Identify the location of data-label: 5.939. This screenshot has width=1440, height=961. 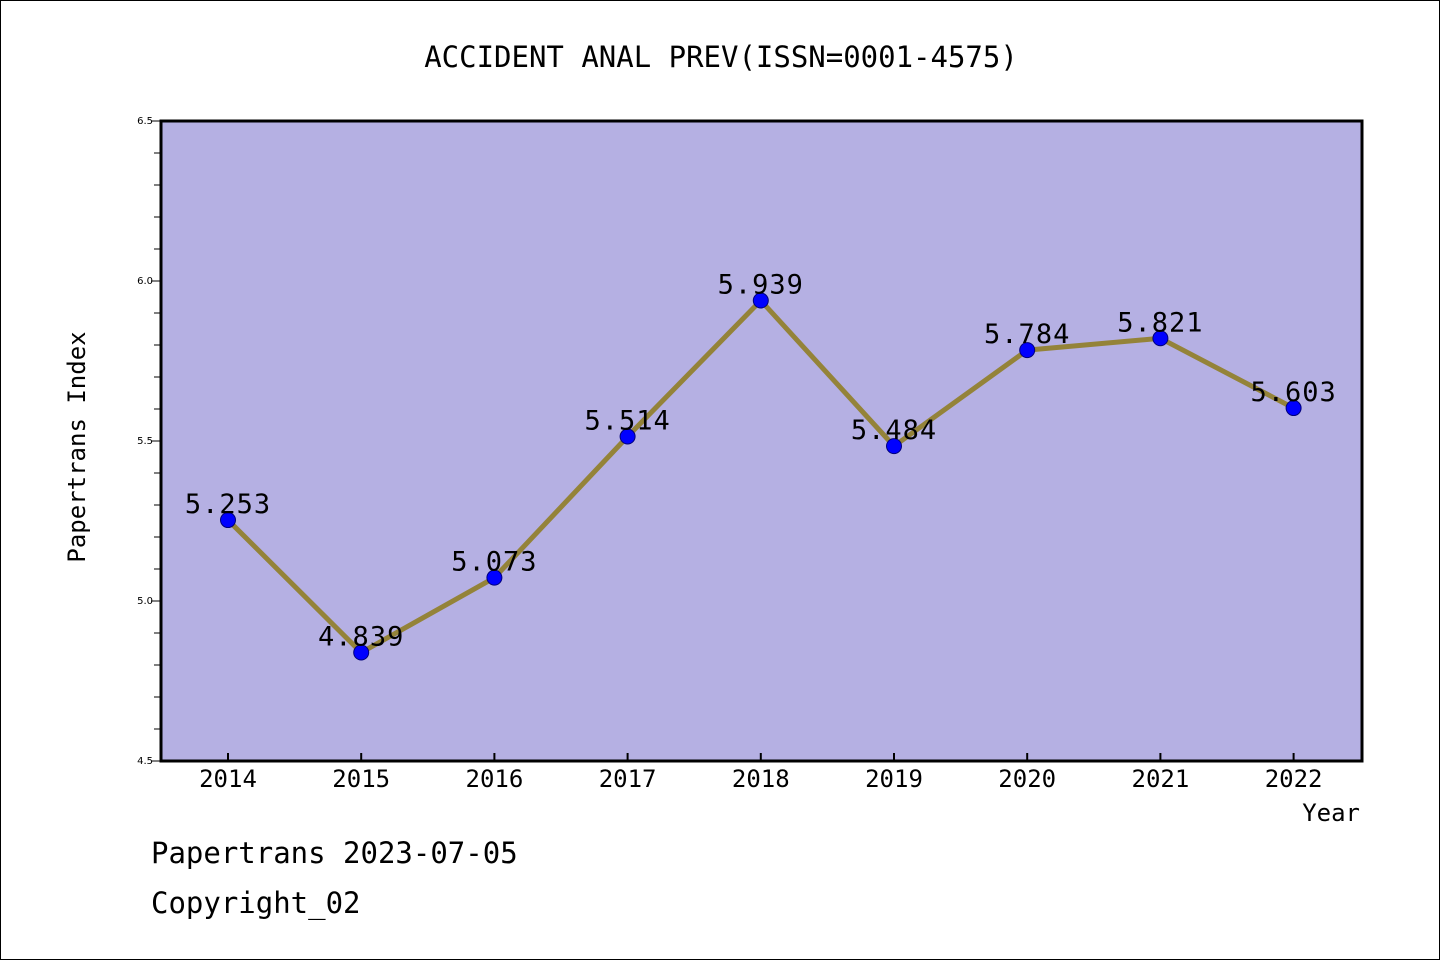
(761, 285).